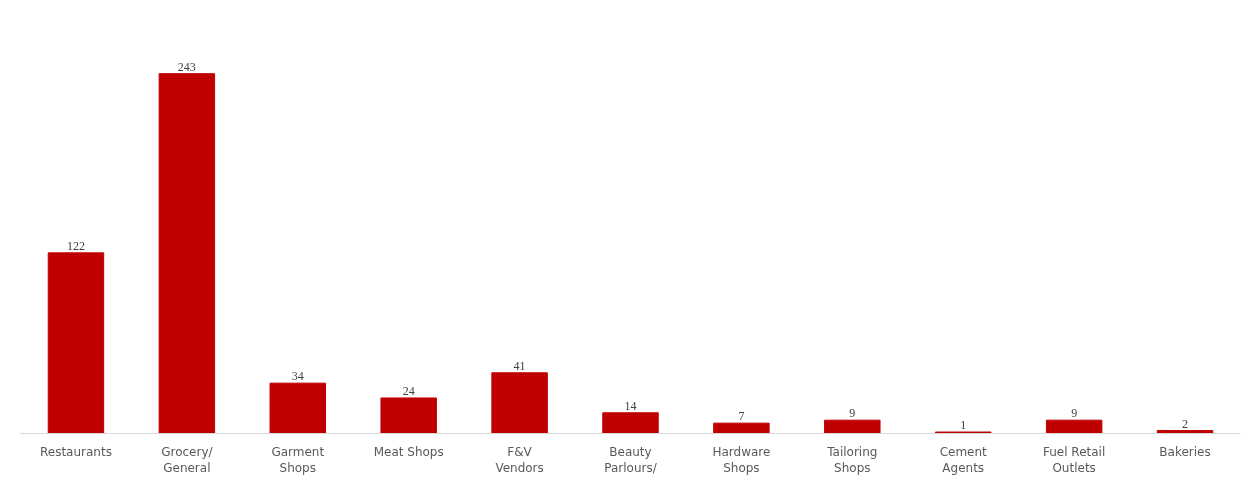 The image size is (1255, 482). What do you see at coordinates (408, 451) in the screenshot?
I see `x-tick-label: Meat Shops` at bounding box center [408, 451].